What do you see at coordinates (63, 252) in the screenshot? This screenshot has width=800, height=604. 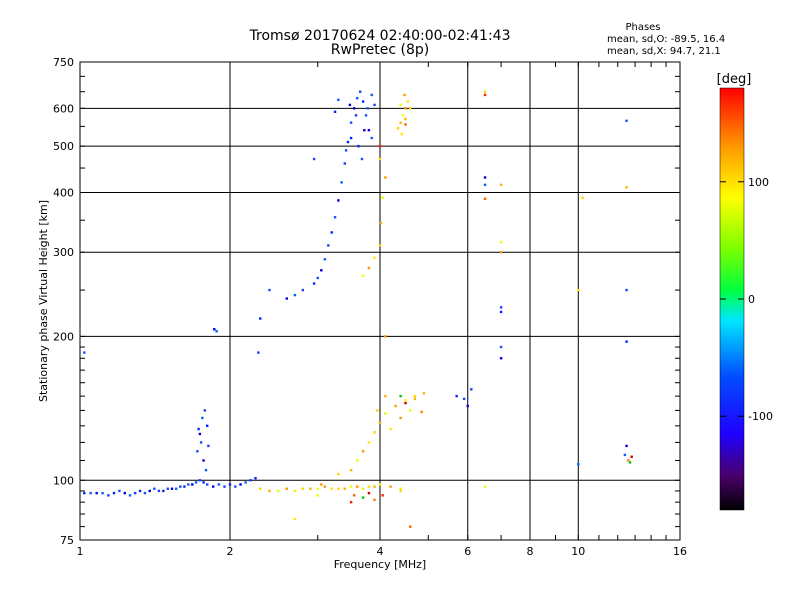 I see `y-tick-label: 300` at bounding box center [63, 252].